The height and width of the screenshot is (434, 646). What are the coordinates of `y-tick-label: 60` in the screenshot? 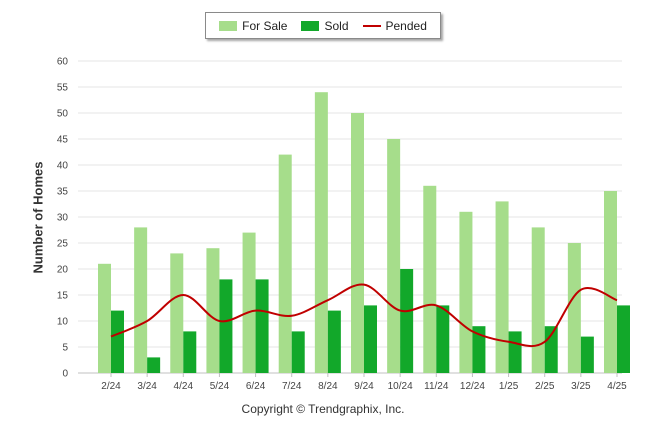 It's located at (63, 62).